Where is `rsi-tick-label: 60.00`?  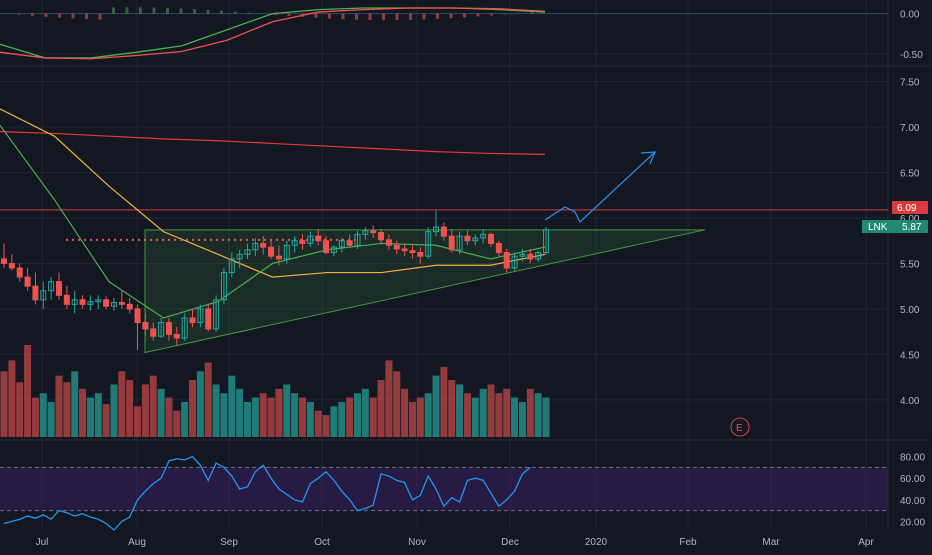
rsi-tick-label: 60.00 is located at coordinates (912, 479).